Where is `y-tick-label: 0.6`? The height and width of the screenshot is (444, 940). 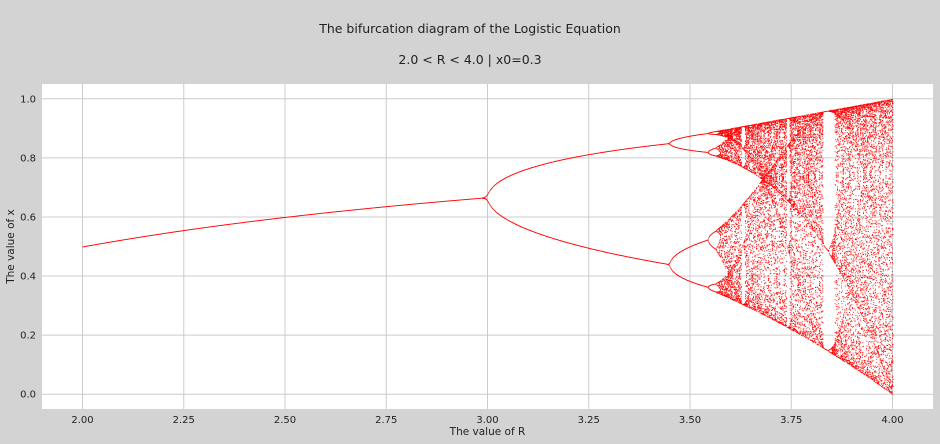
y-tick-label: 0.6 is located at coordinates (28, 217).